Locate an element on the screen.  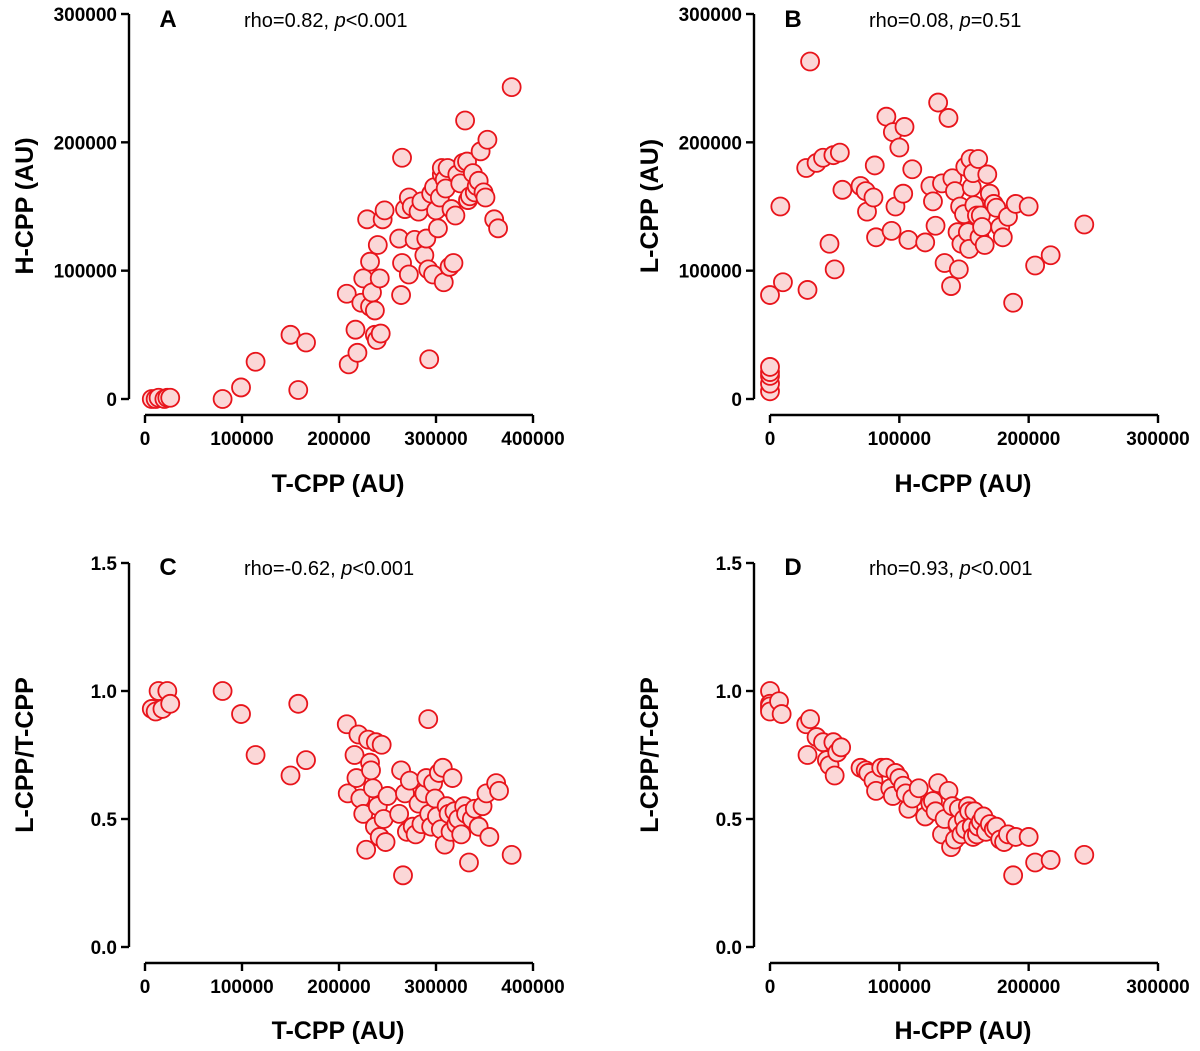
panel-a-y-tick-label: 100000 is located at coordinates (85, 272).